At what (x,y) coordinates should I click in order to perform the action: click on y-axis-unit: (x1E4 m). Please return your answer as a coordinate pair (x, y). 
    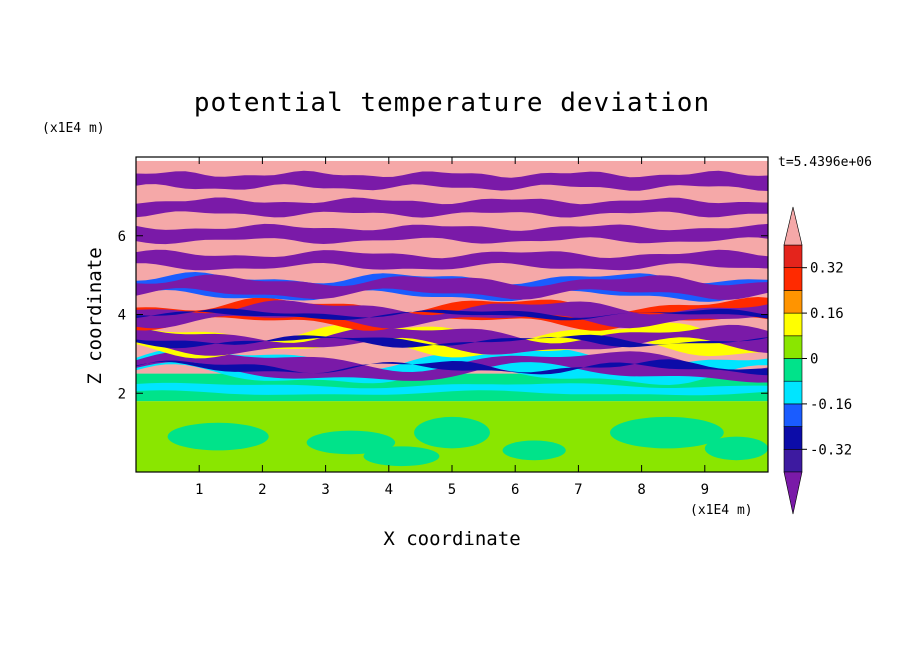
    Looking at the image, I should click on (73, 128).